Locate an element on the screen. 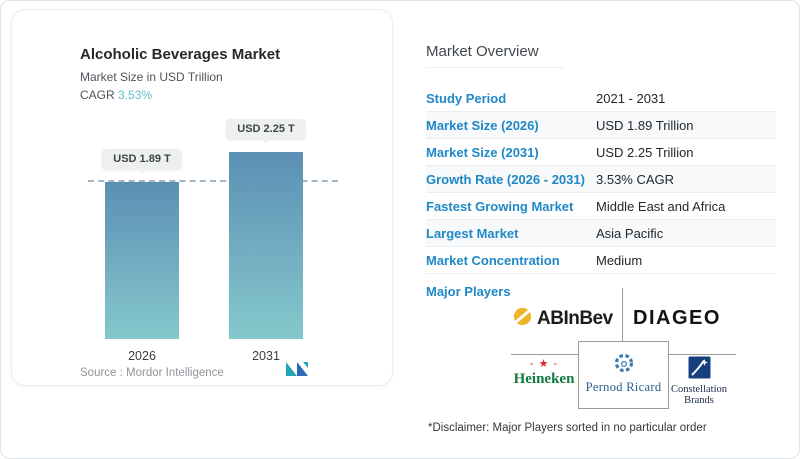 The height and width of the screenshot is (459, 800). abinbev-logo: ABInBev is located at coordinates (562, 319).